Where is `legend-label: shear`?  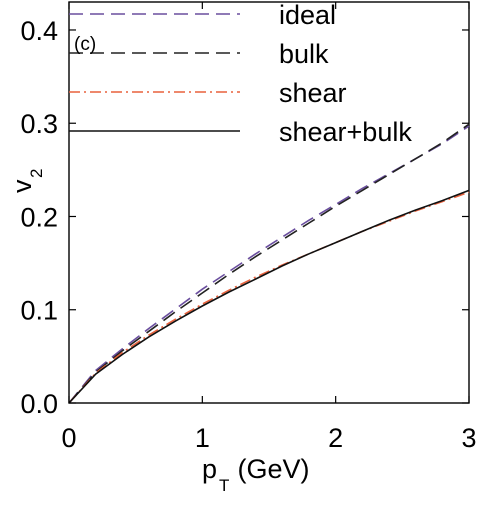
legend-label: shear is located at coordinates (313, 93).